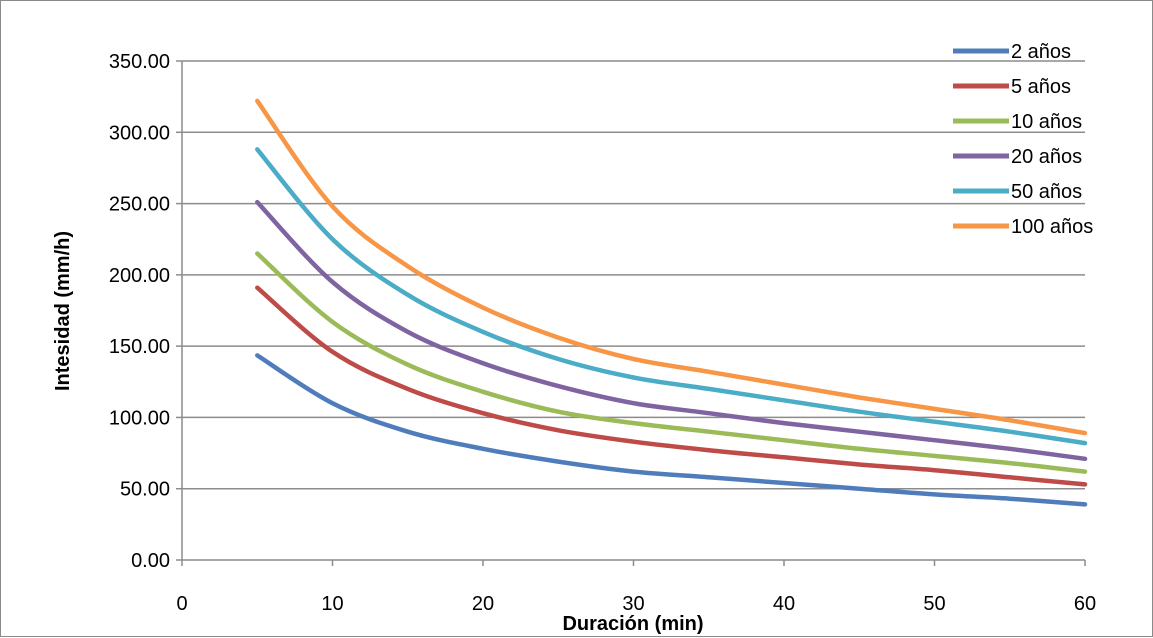 The image size is (1153, 638). What do you see at coordinates (139, 347) in the screenshot?
I see `y-tick-label: 150.00` at bounding box center [139, 347].